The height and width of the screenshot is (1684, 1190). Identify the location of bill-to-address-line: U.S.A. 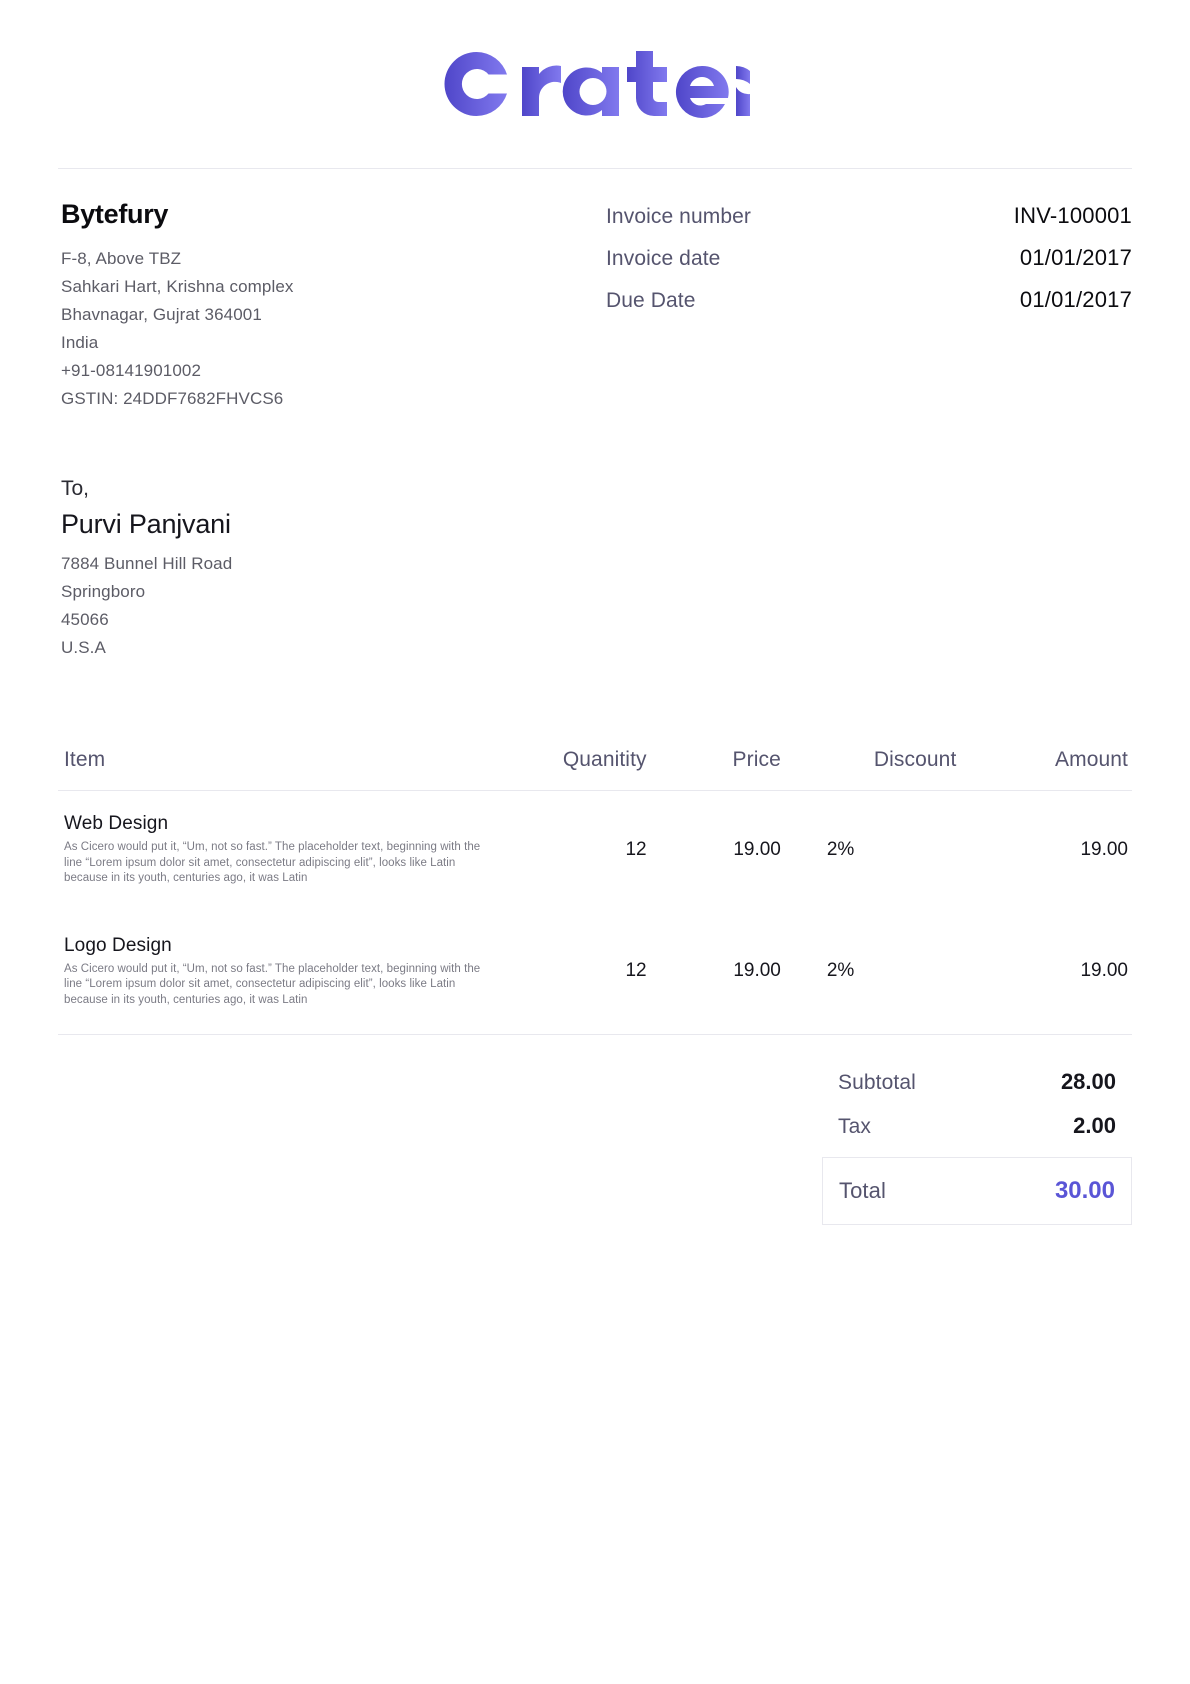
(83, 647).